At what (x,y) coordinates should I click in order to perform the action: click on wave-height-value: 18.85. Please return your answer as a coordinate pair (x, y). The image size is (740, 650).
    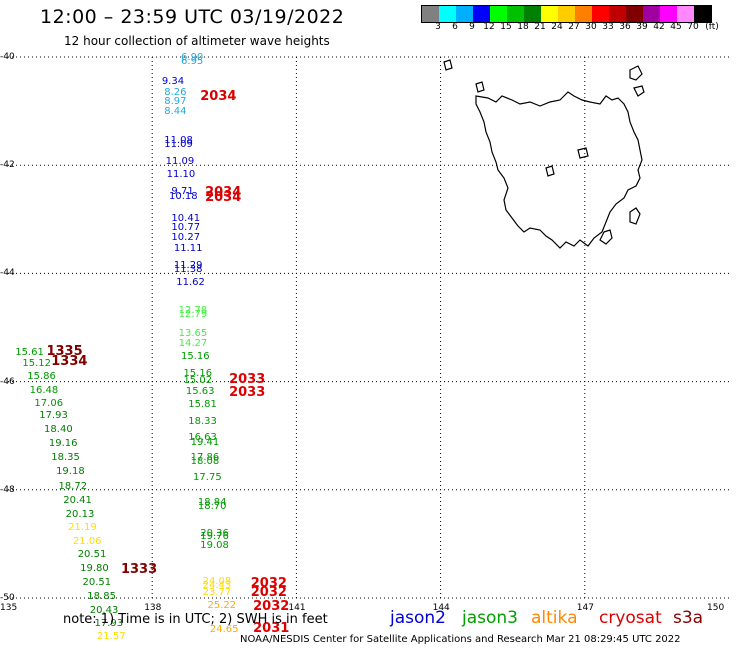
    Looking at the image, I should click on (101, 596).